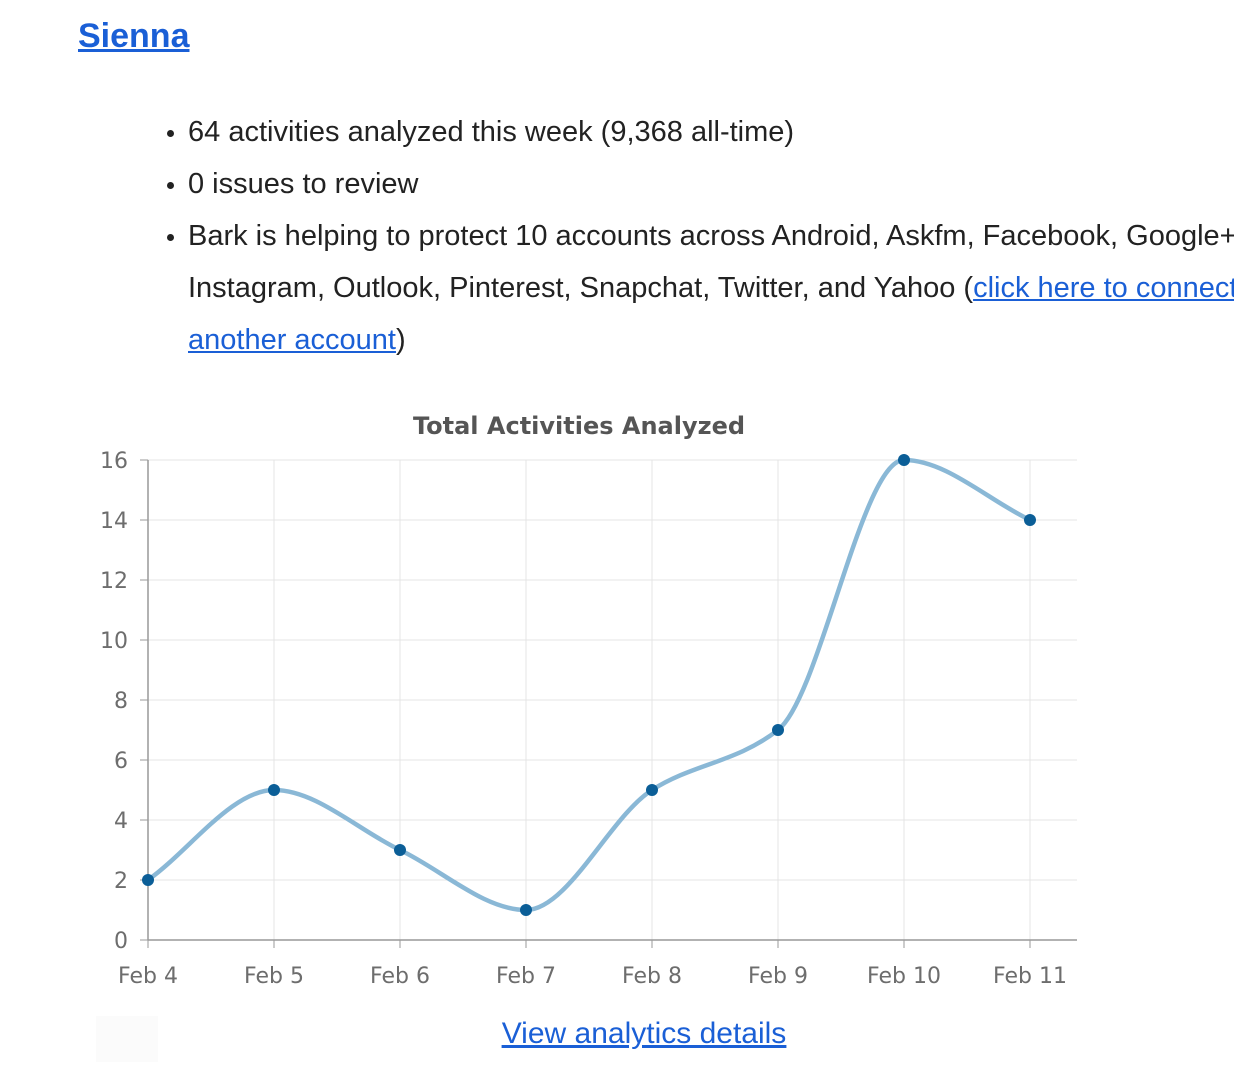 The width and height of the screenshot is (1234, 1086). I want to click on faint-placeholder, so click(127, 1039).